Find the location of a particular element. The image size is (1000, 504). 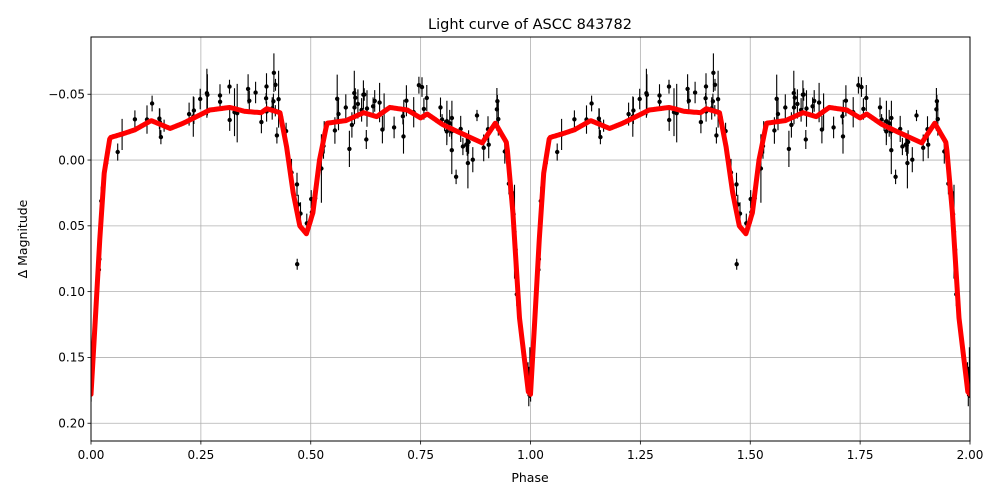

x-axis-label: Phase is located at coordinates (530, 477).